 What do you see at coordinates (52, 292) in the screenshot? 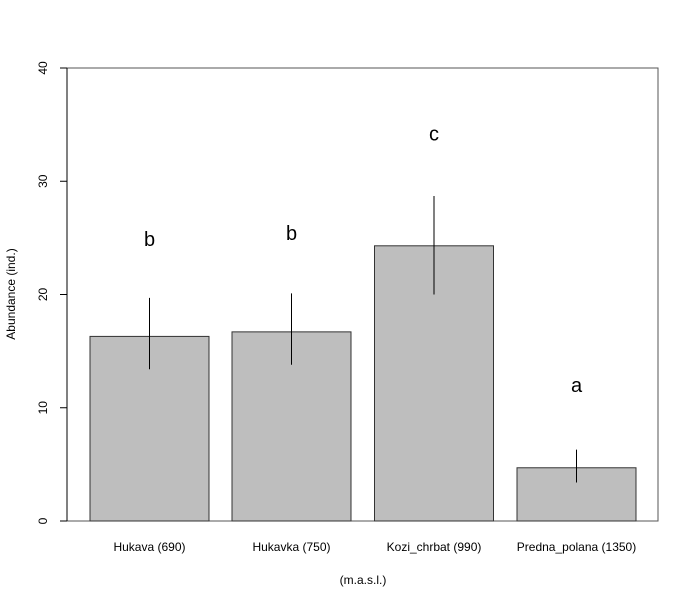
I see `y-axis: 0 10 20 30 40` at bounding box center [52, 292].